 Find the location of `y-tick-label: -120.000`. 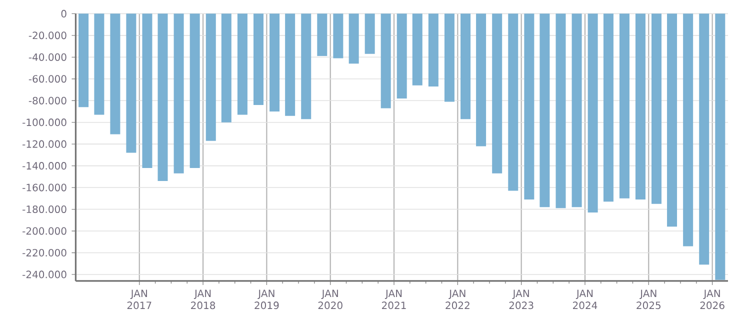

y-tick-label: -120.000 is located at coordinates (44, 144).